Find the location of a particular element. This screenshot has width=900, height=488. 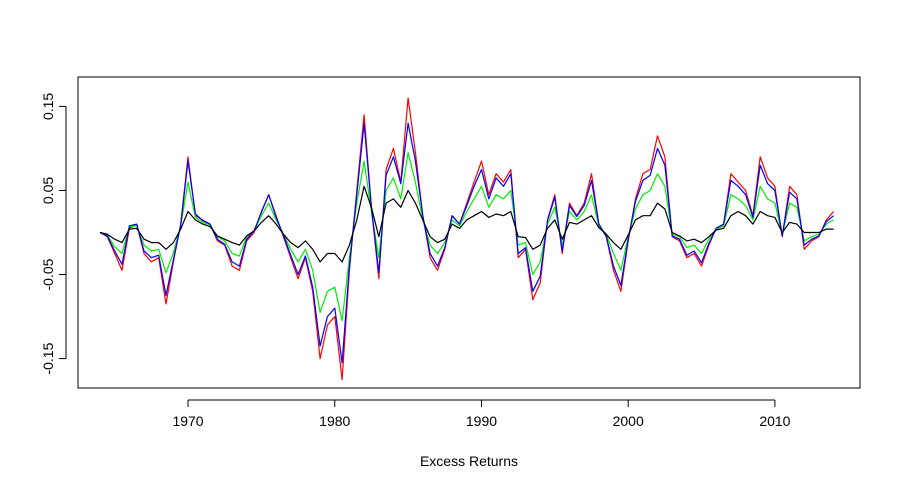

x-axis-title: Excess Returns is located at coordinates (469, 461).